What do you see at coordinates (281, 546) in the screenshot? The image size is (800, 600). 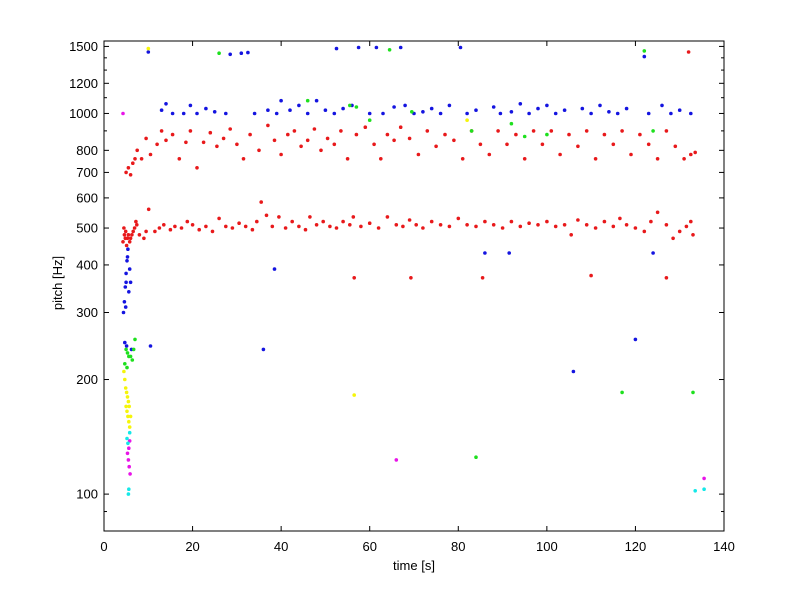 I see `x-tick-label: 40` at bounding box center [281, 546].